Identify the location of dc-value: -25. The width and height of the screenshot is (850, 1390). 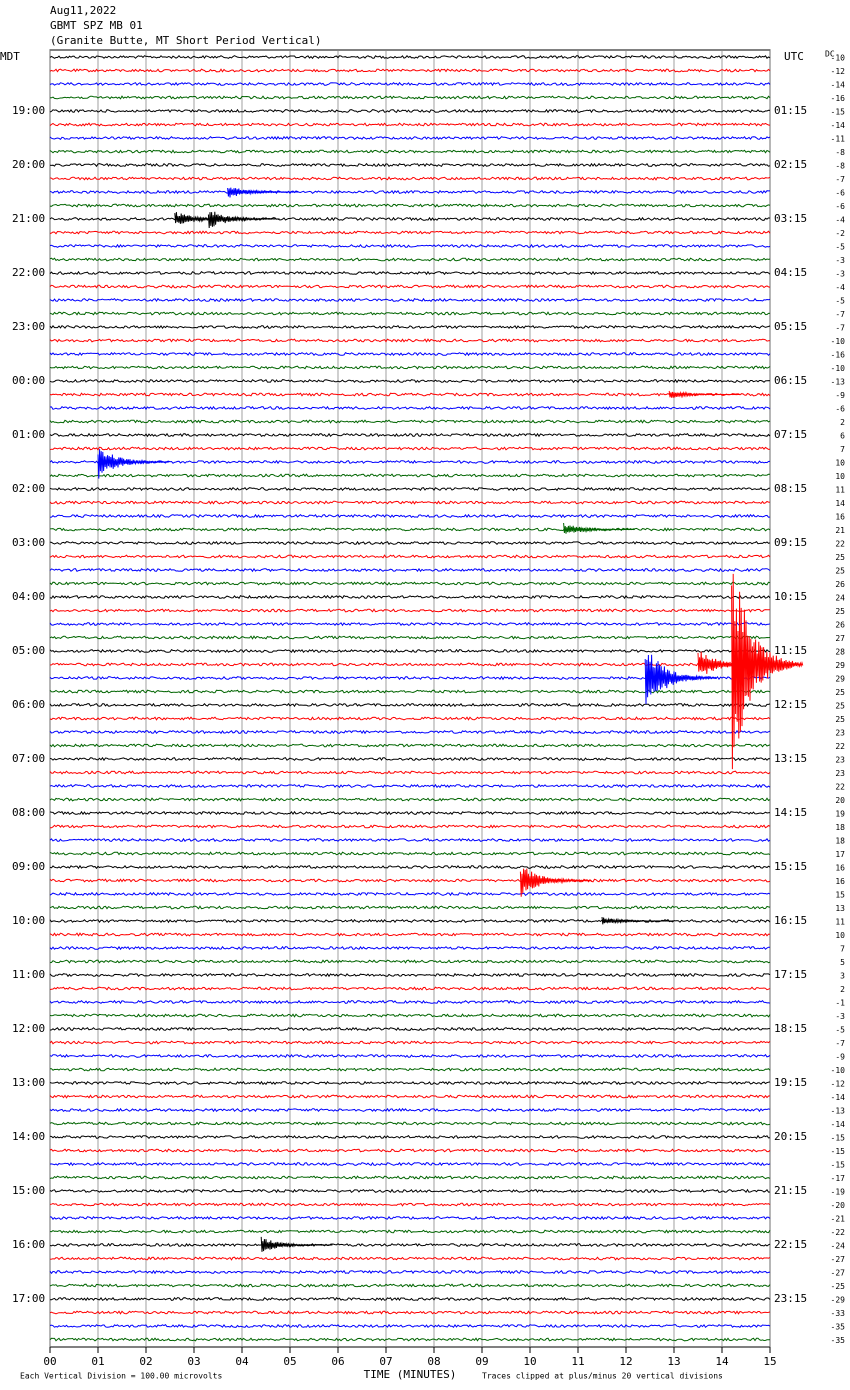
(838, 1286).